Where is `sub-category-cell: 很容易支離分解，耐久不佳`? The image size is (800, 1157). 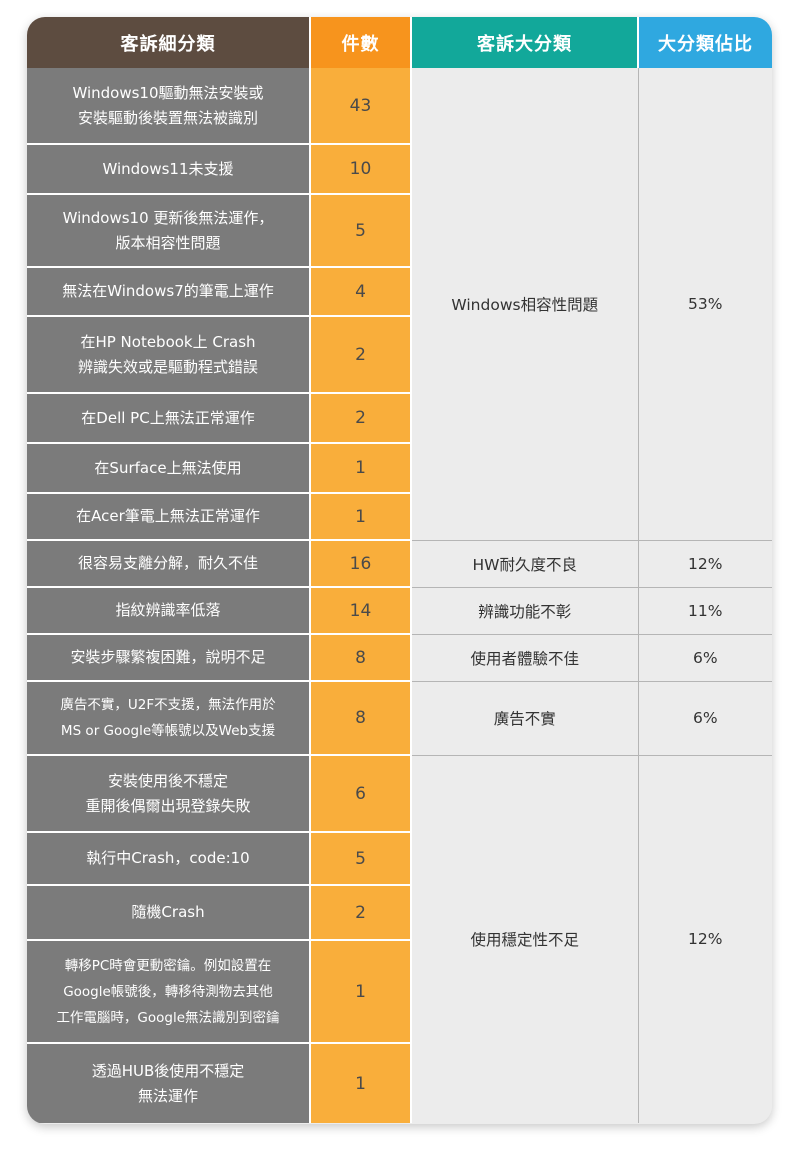
sub-category-cell: 很容易支離分解，耐久不佳 is located at coordinates (169, 563).